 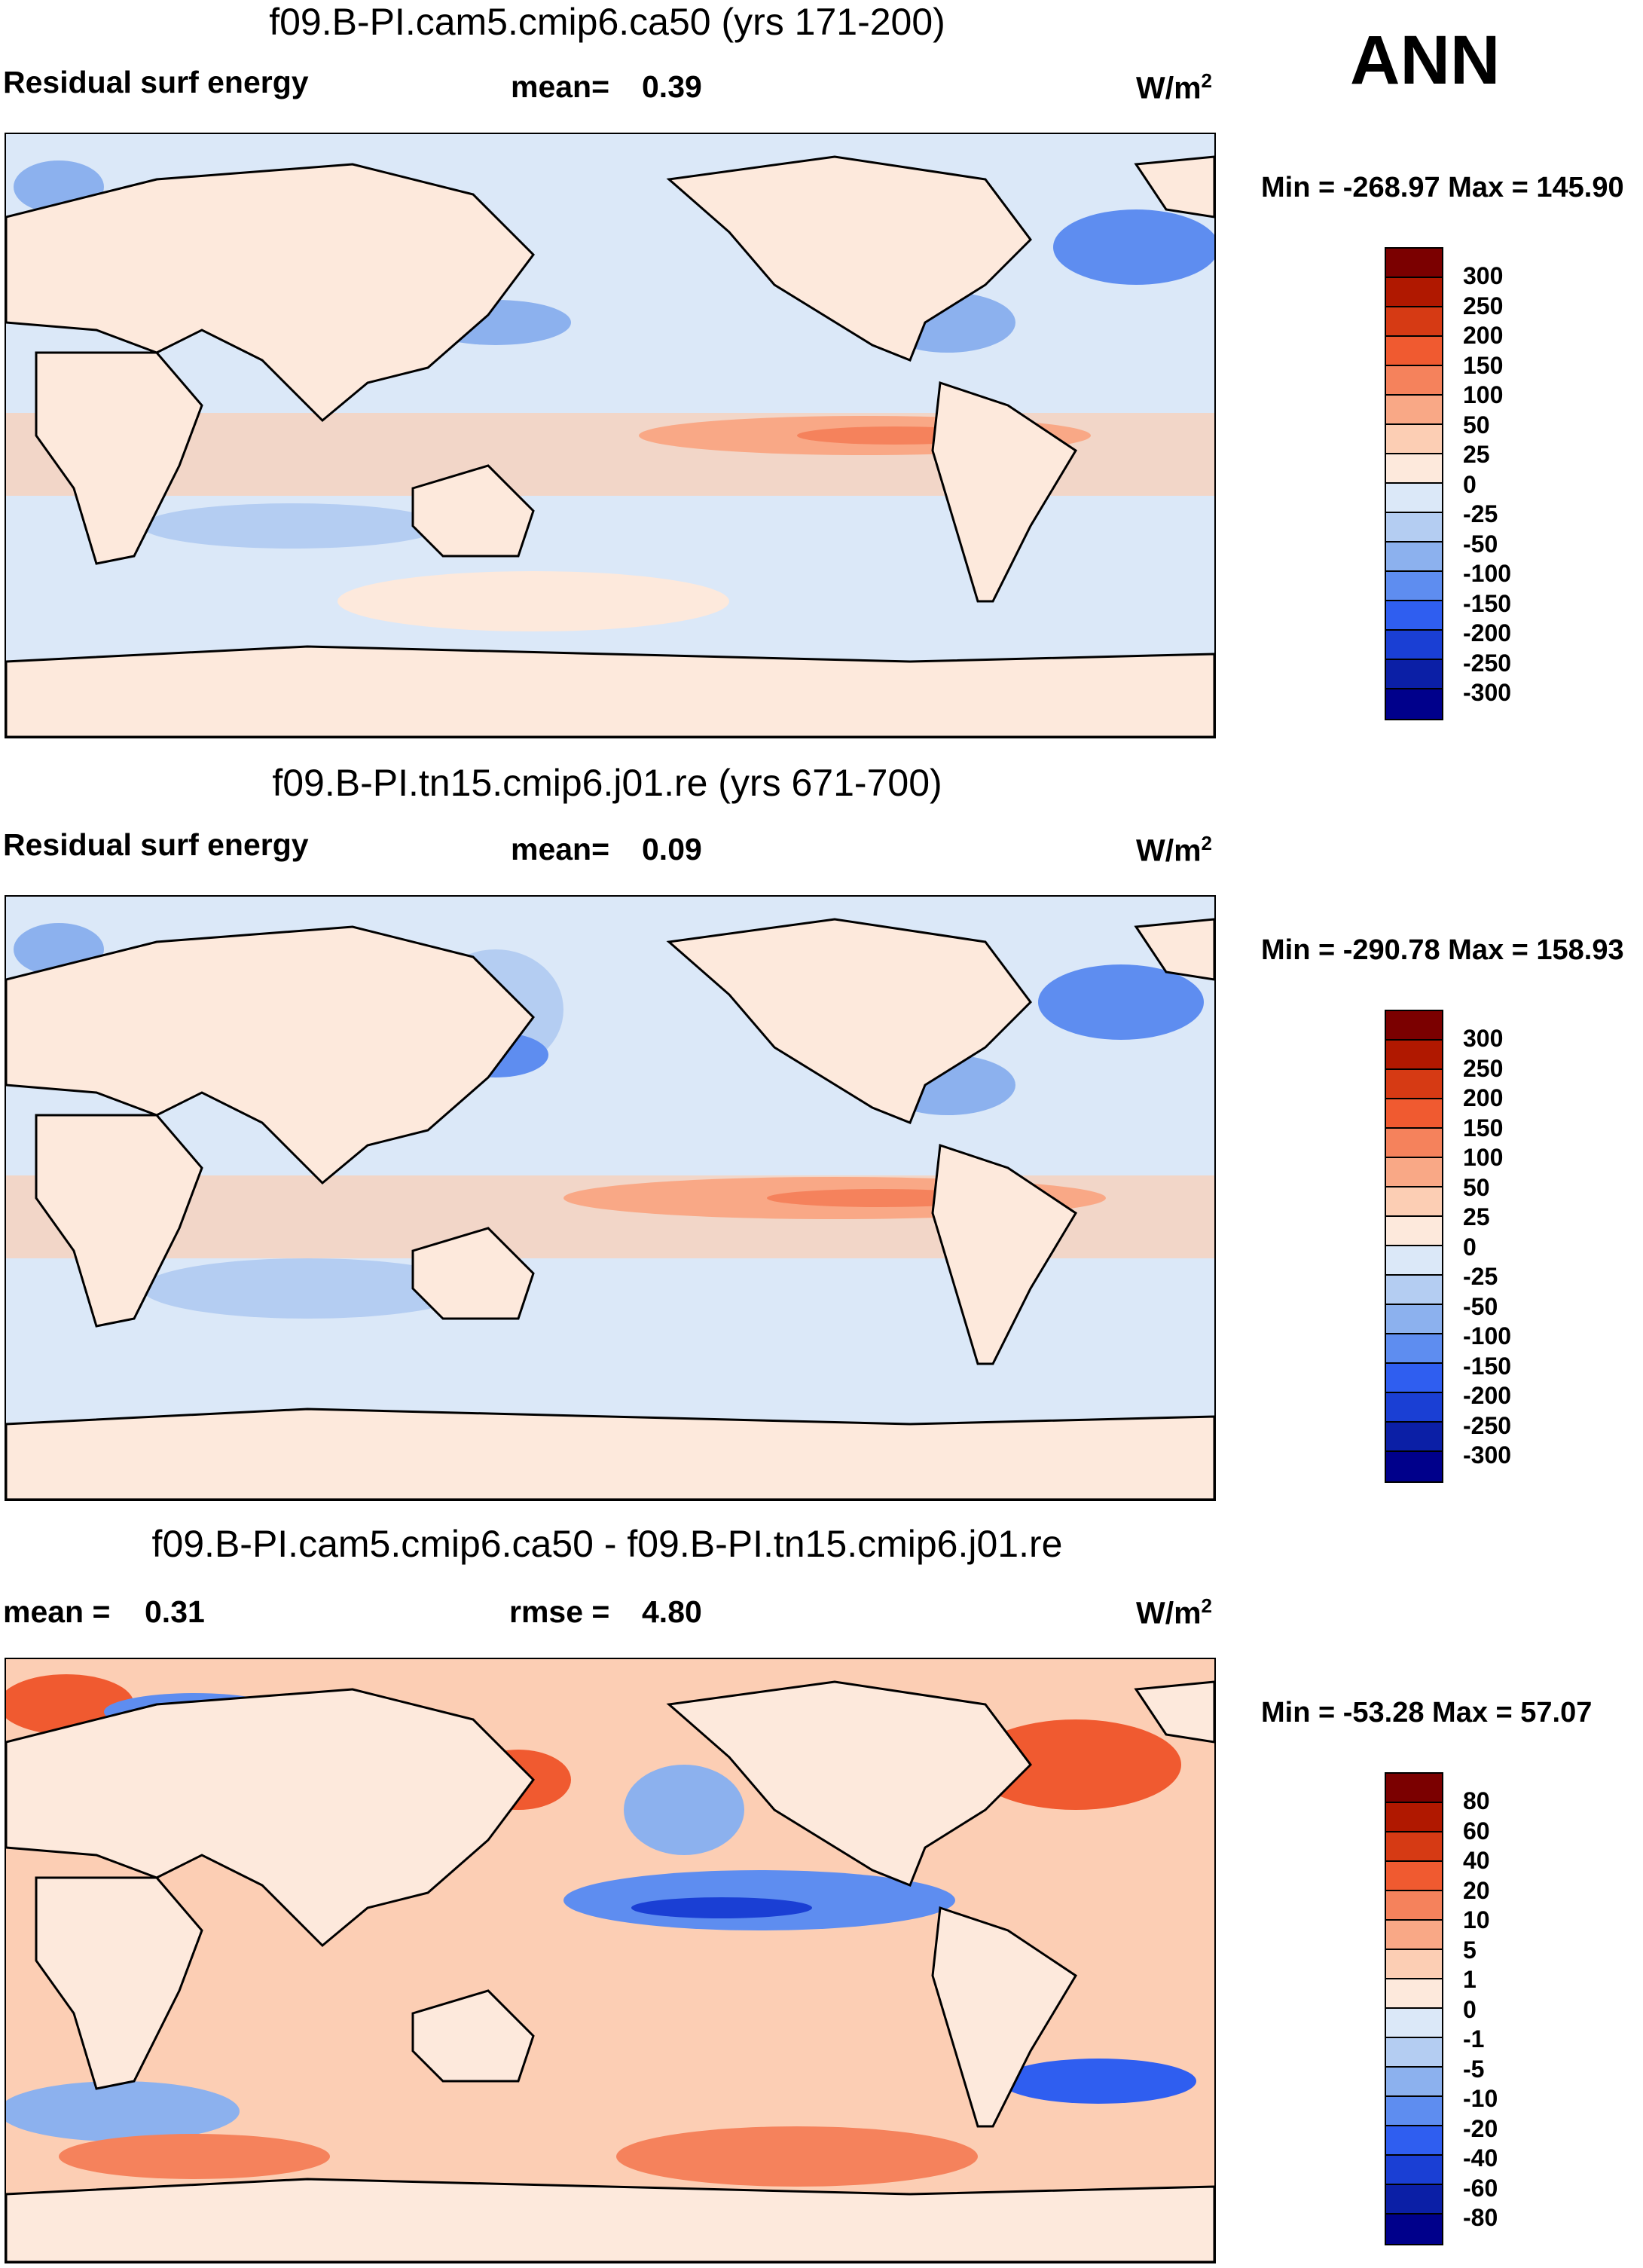 What do you see at coordinates (1480, 544) in the screenshot?
I see `panel-1-tick: -50` at bounding box center [1480, 544].